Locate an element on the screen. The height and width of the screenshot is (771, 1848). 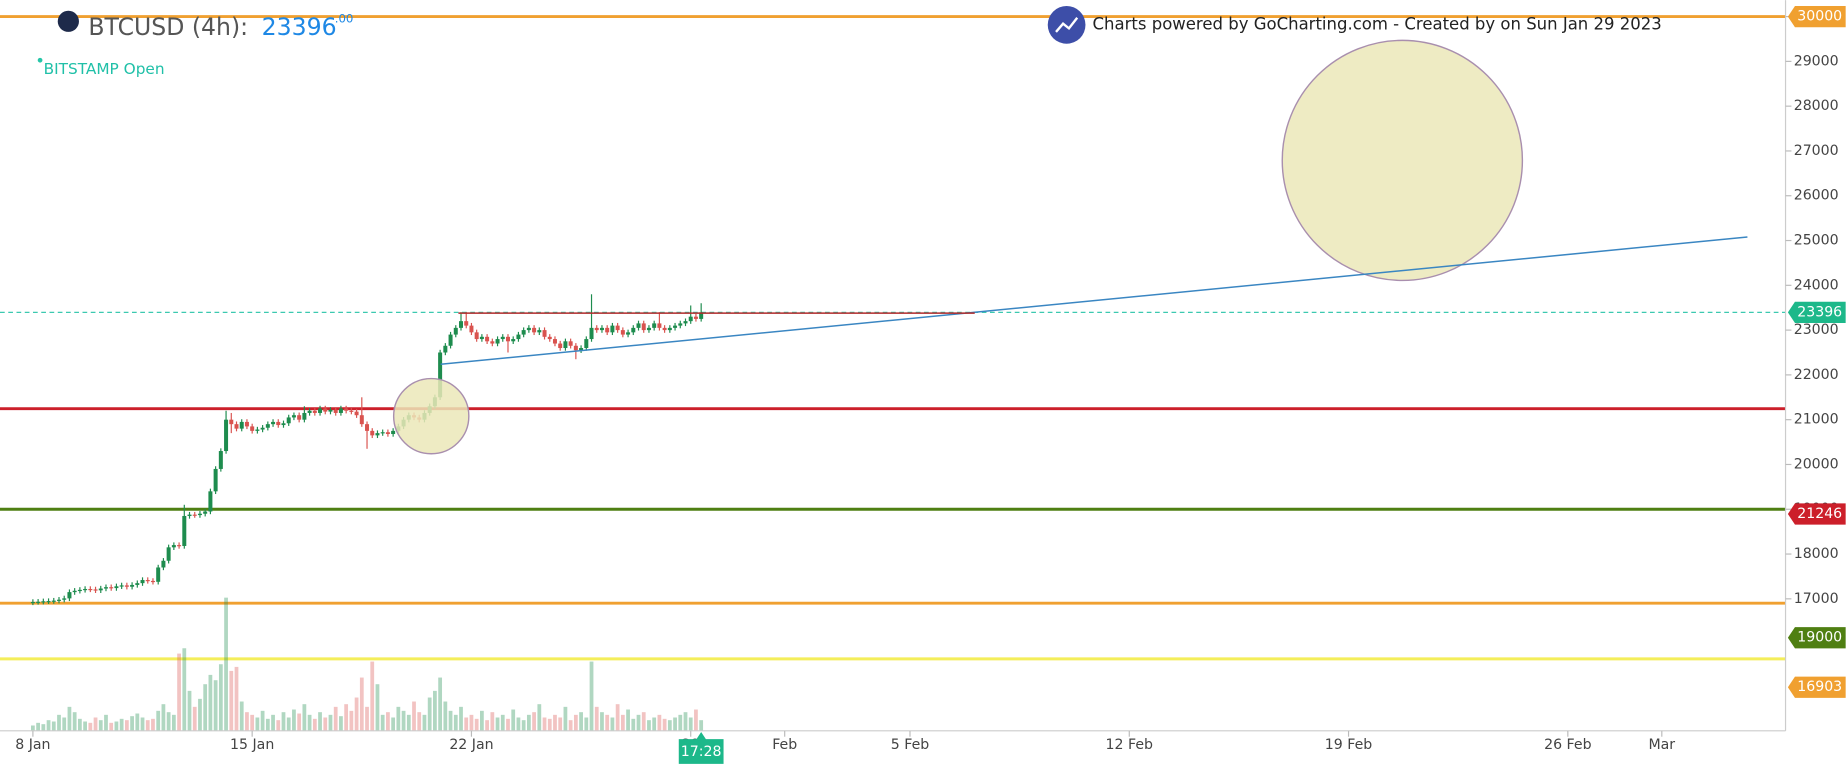
chart-title: BTCUSD (4h): is located at coordinates (168, 27).